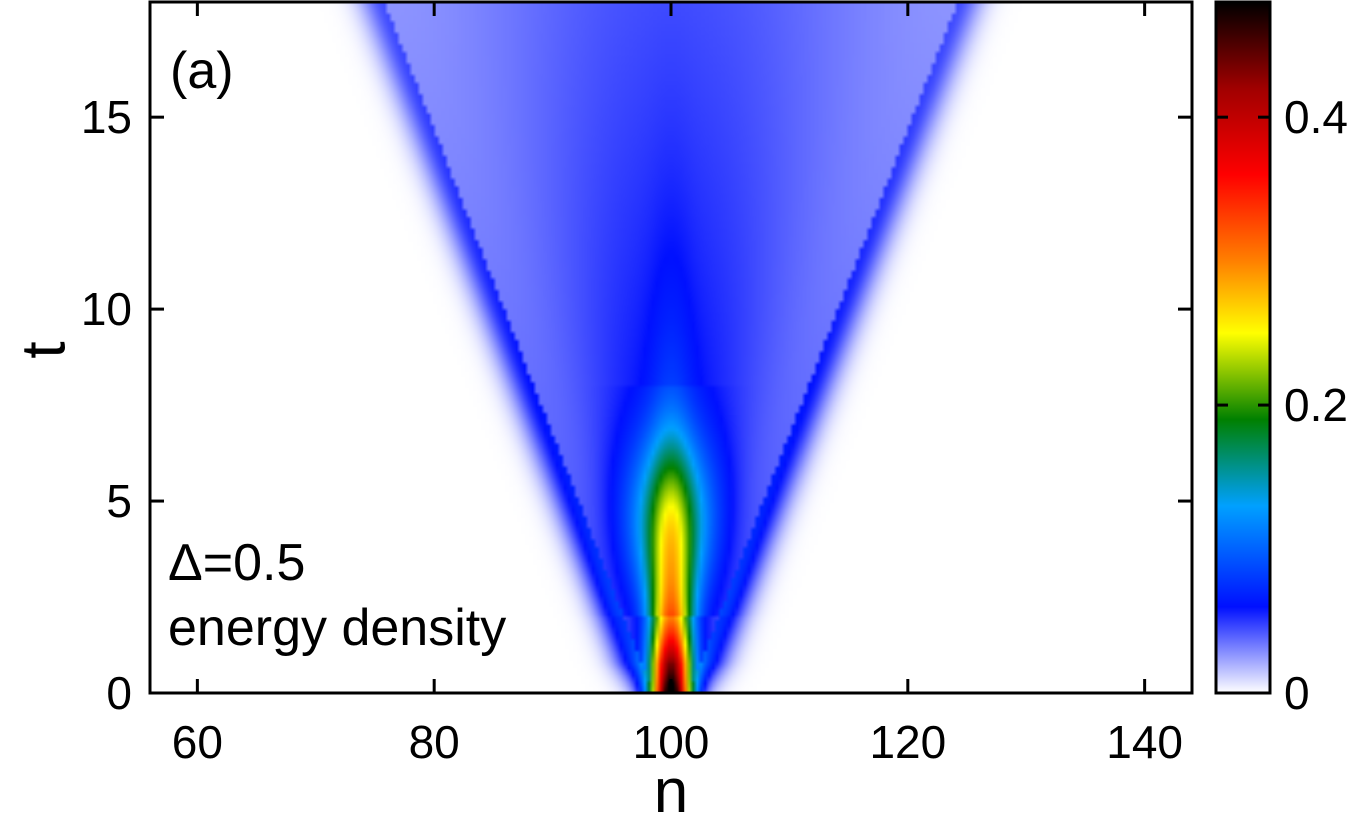 Image resolution: width=1367 pixels, height=817 pixels. Describe the element at coordinates (1316, 117) in the screenshot. I see `colorbar-tick-label: 0.4` at that location.